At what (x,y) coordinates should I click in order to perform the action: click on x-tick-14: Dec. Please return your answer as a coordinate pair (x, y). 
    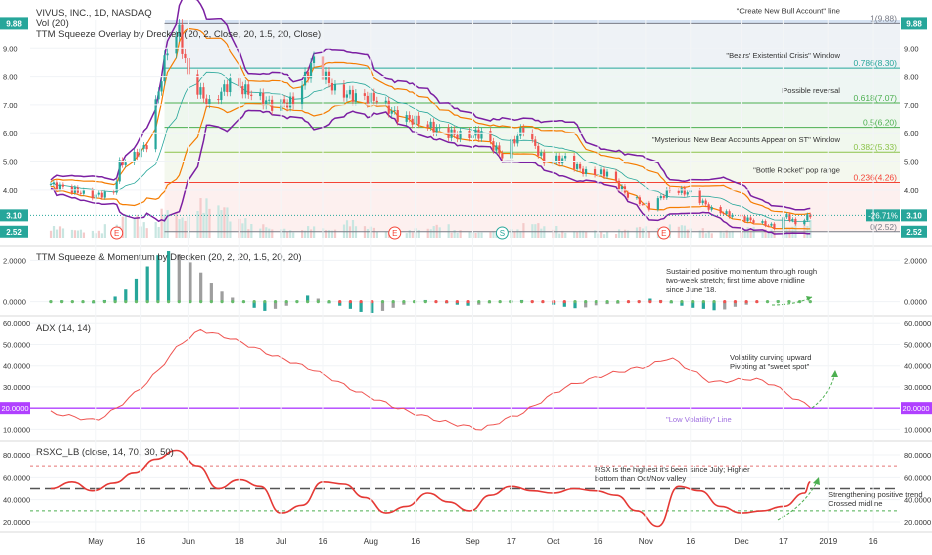
    Looking at the image, I should click on (741, 541).